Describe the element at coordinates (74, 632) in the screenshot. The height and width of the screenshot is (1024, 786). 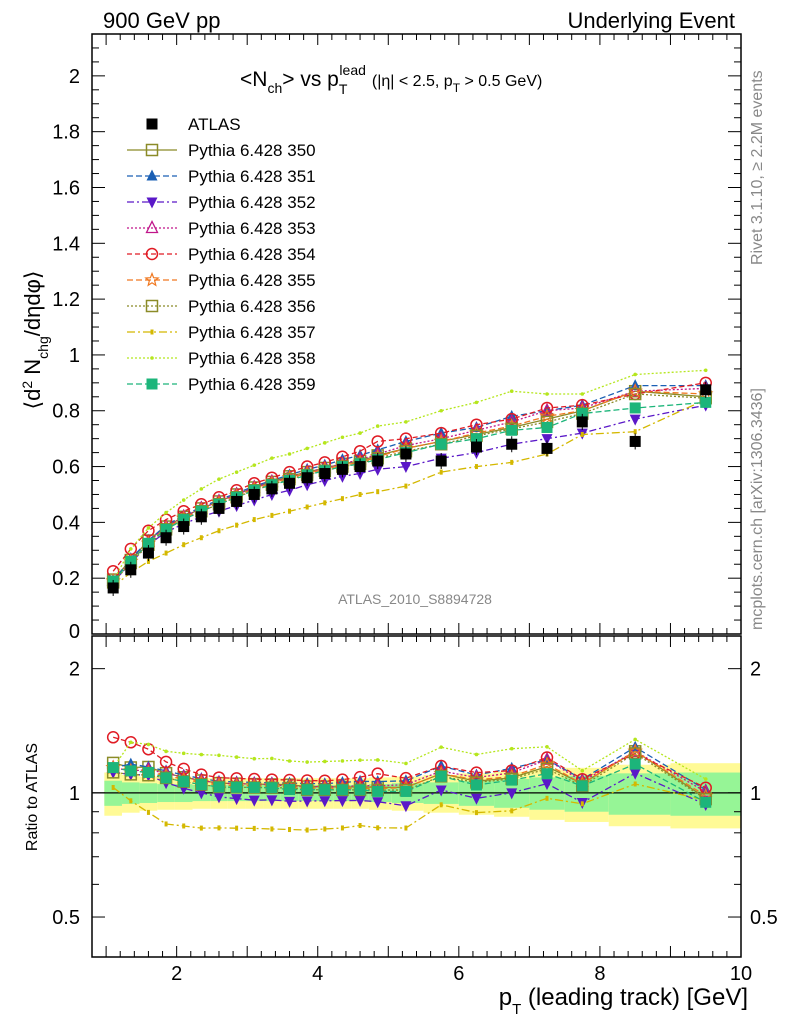
I see `y-tick-label: 0` at that location.